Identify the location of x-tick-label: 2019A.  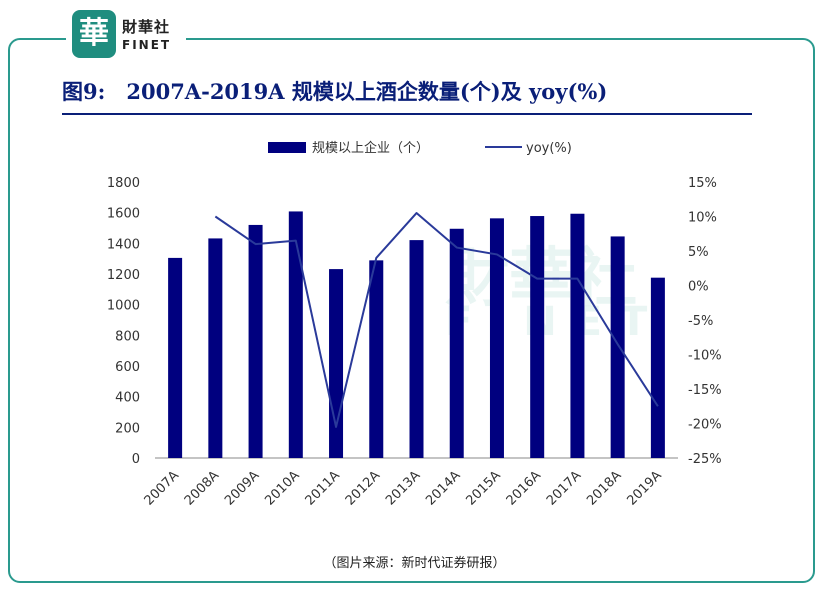
(644, 488).